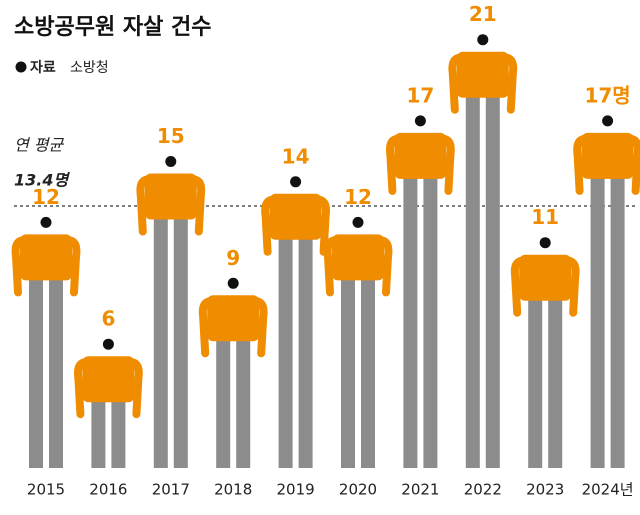 This screenshot has width=640, height=515. I want to click on value-label: 11, so click(545, 217).